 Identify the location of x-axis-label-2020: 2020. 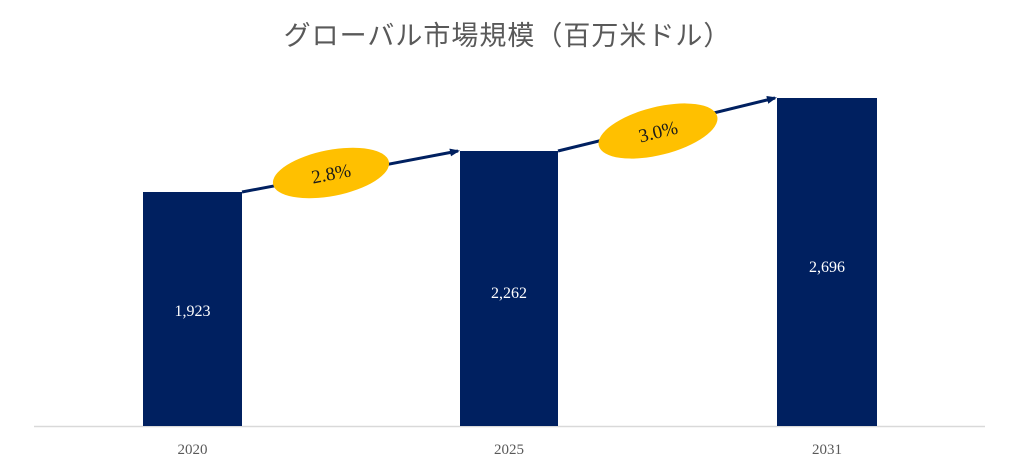
(193, 450).